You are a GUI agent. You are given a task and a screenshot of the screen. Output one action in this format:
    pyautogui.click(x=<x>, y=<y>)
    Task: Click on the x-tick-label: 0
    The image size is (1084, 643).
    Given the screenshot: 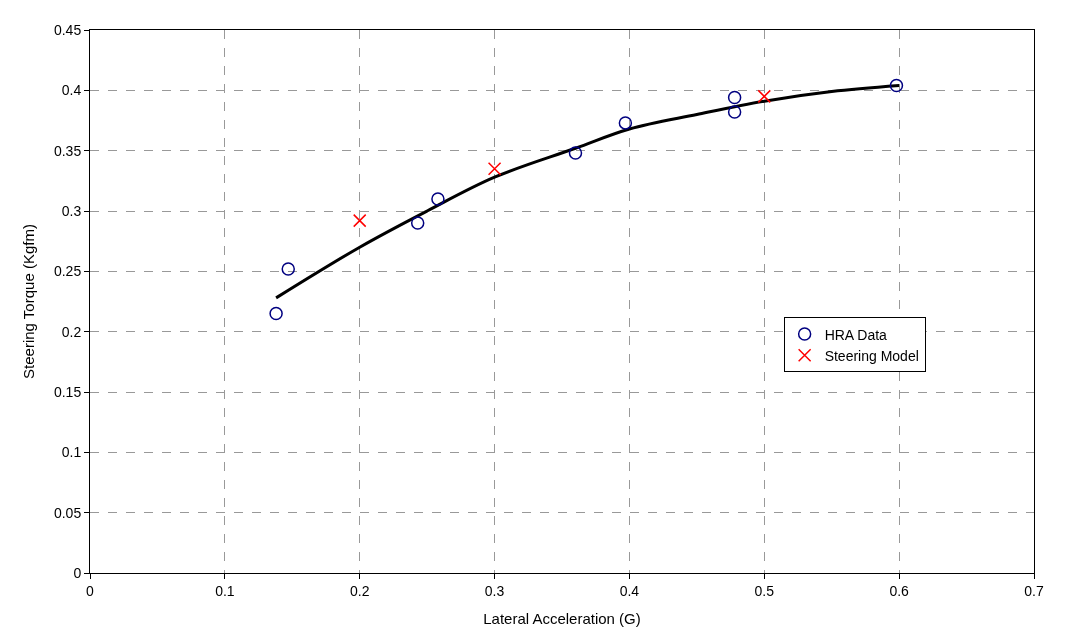 What is the action you would take?
    pyautogui.click(x=90, y=590)
    